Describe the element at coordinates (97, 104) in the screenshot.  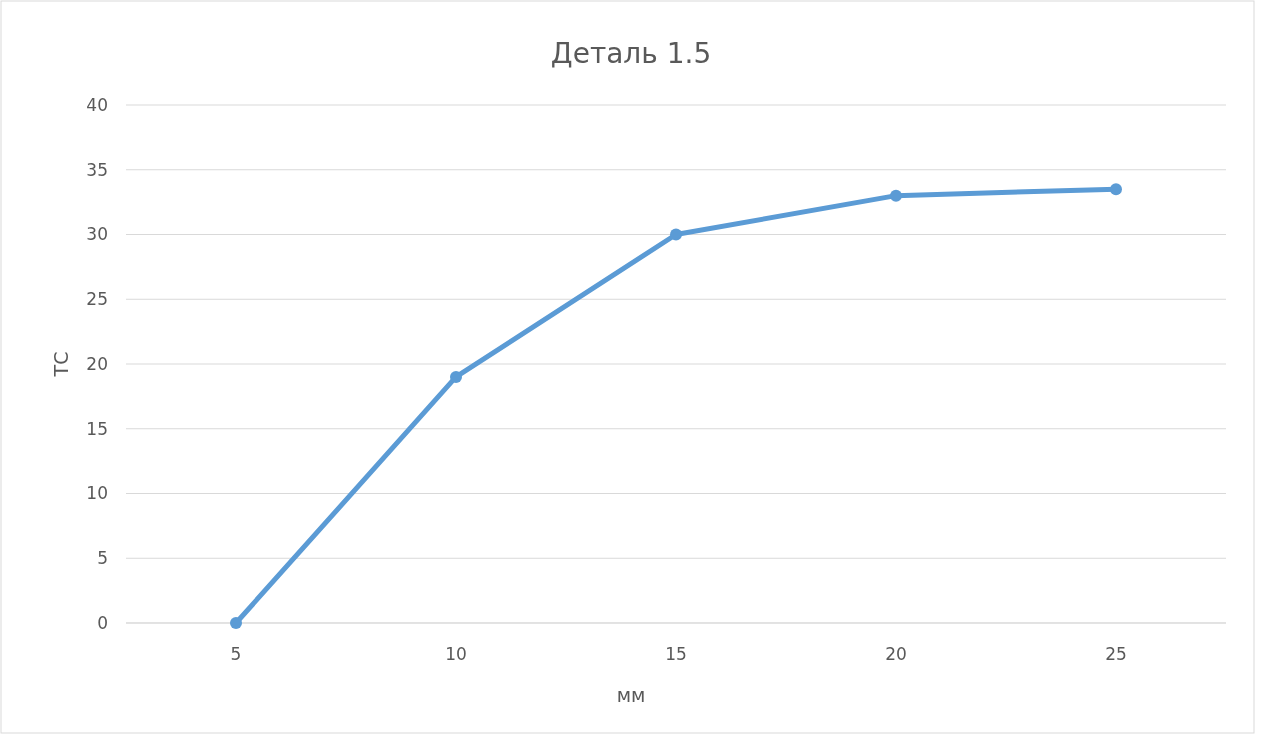
I see `y-tick-label: 40` at that location.